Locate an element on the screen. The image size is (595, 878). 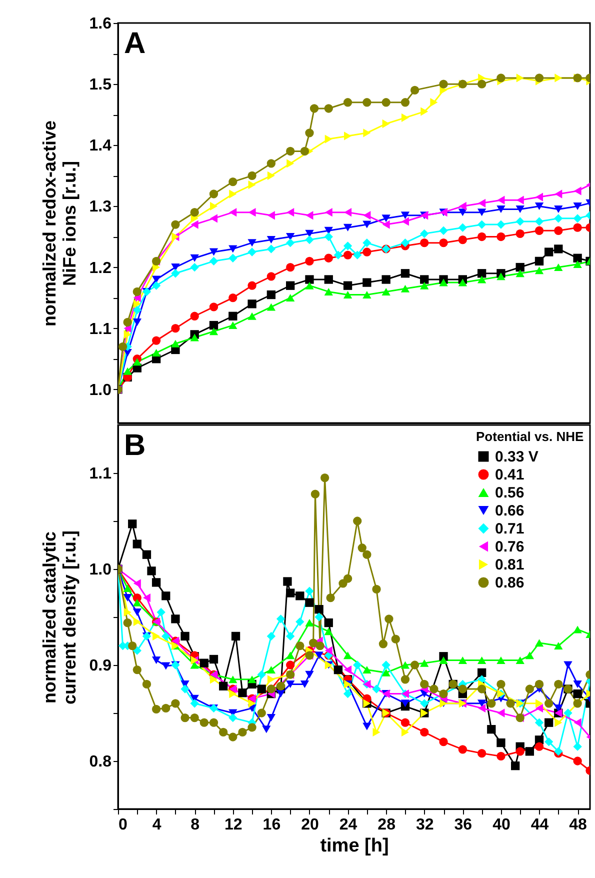
legend-label: 0.66 is located at coordinates (509, 511).